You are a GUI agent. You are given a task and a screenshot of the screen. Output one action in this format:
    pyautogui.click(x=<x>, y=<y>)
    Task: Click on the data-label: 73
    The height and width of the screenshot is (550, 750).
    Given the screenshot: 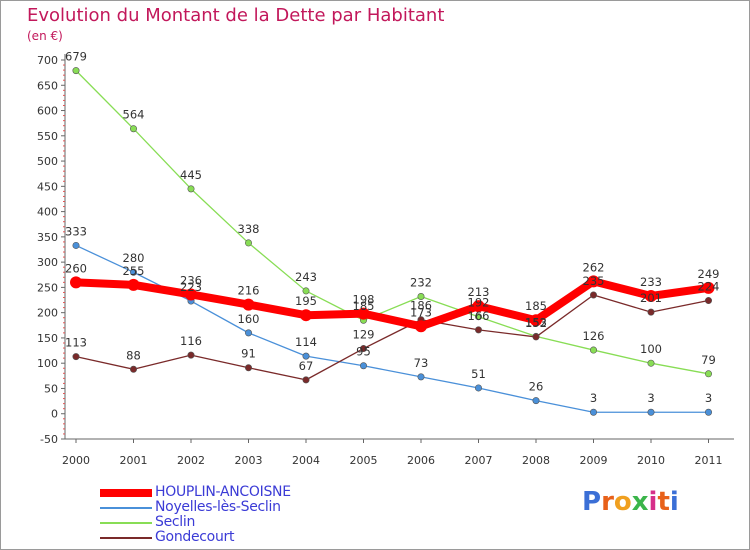 What is the action you would take?
    pyautogui.click(x=421, y=363)
    